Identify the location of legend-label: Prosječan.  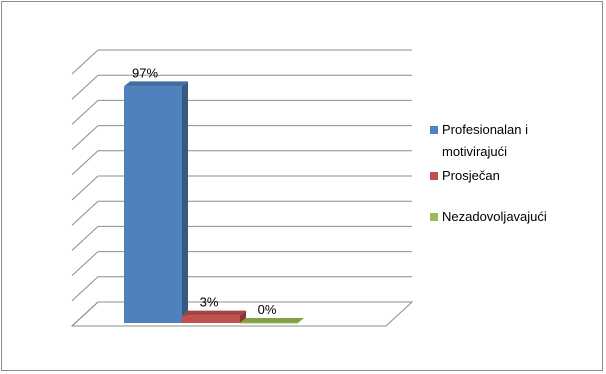
(471, 175).